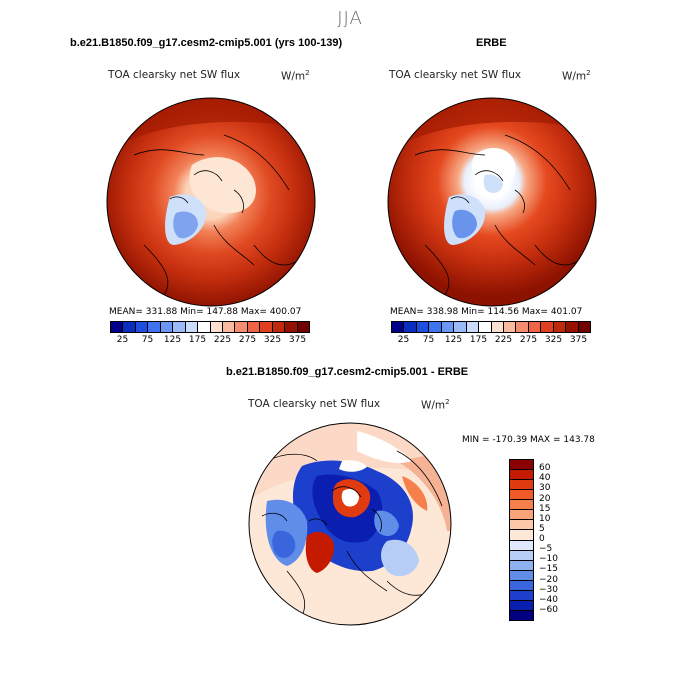 The width and height of the screenshot is (700, 700). I want to click on panel1-stats: MEAN= 331.88 Min= 147.88 Max= 400.07, so click(205, 312).